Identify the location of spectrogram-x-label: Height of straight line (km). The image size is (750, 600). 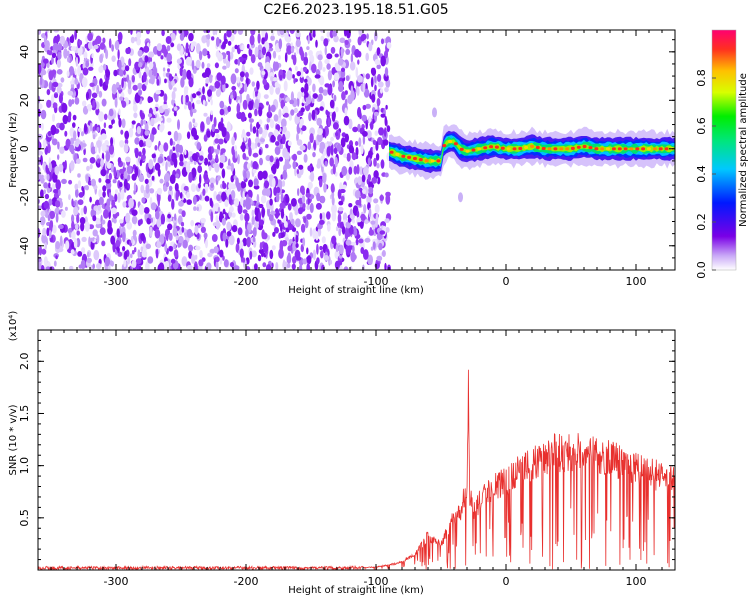
(356, 290).